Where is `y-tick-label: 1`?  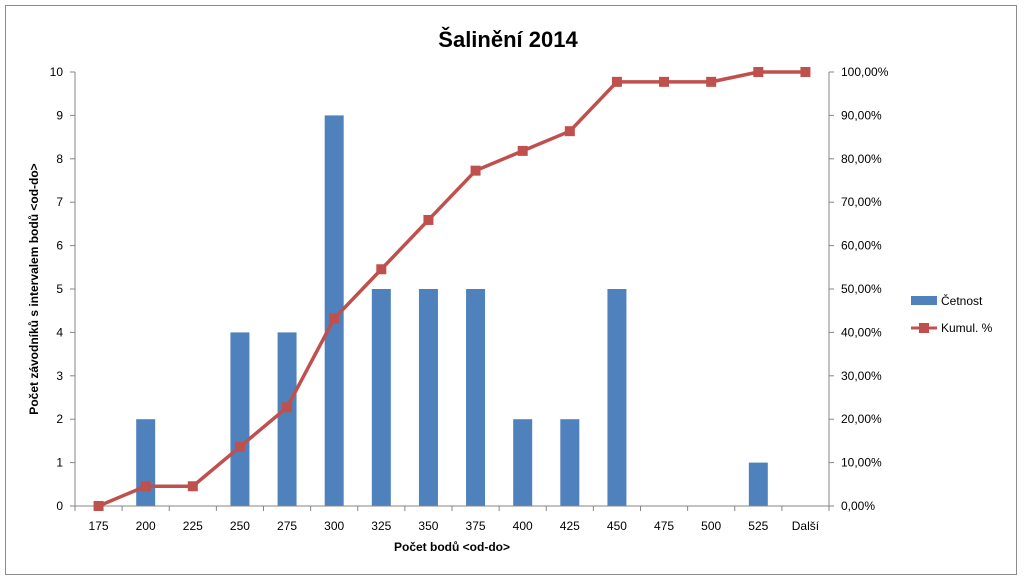
y-tick-label: 1 is located at coordinates (59, 463).